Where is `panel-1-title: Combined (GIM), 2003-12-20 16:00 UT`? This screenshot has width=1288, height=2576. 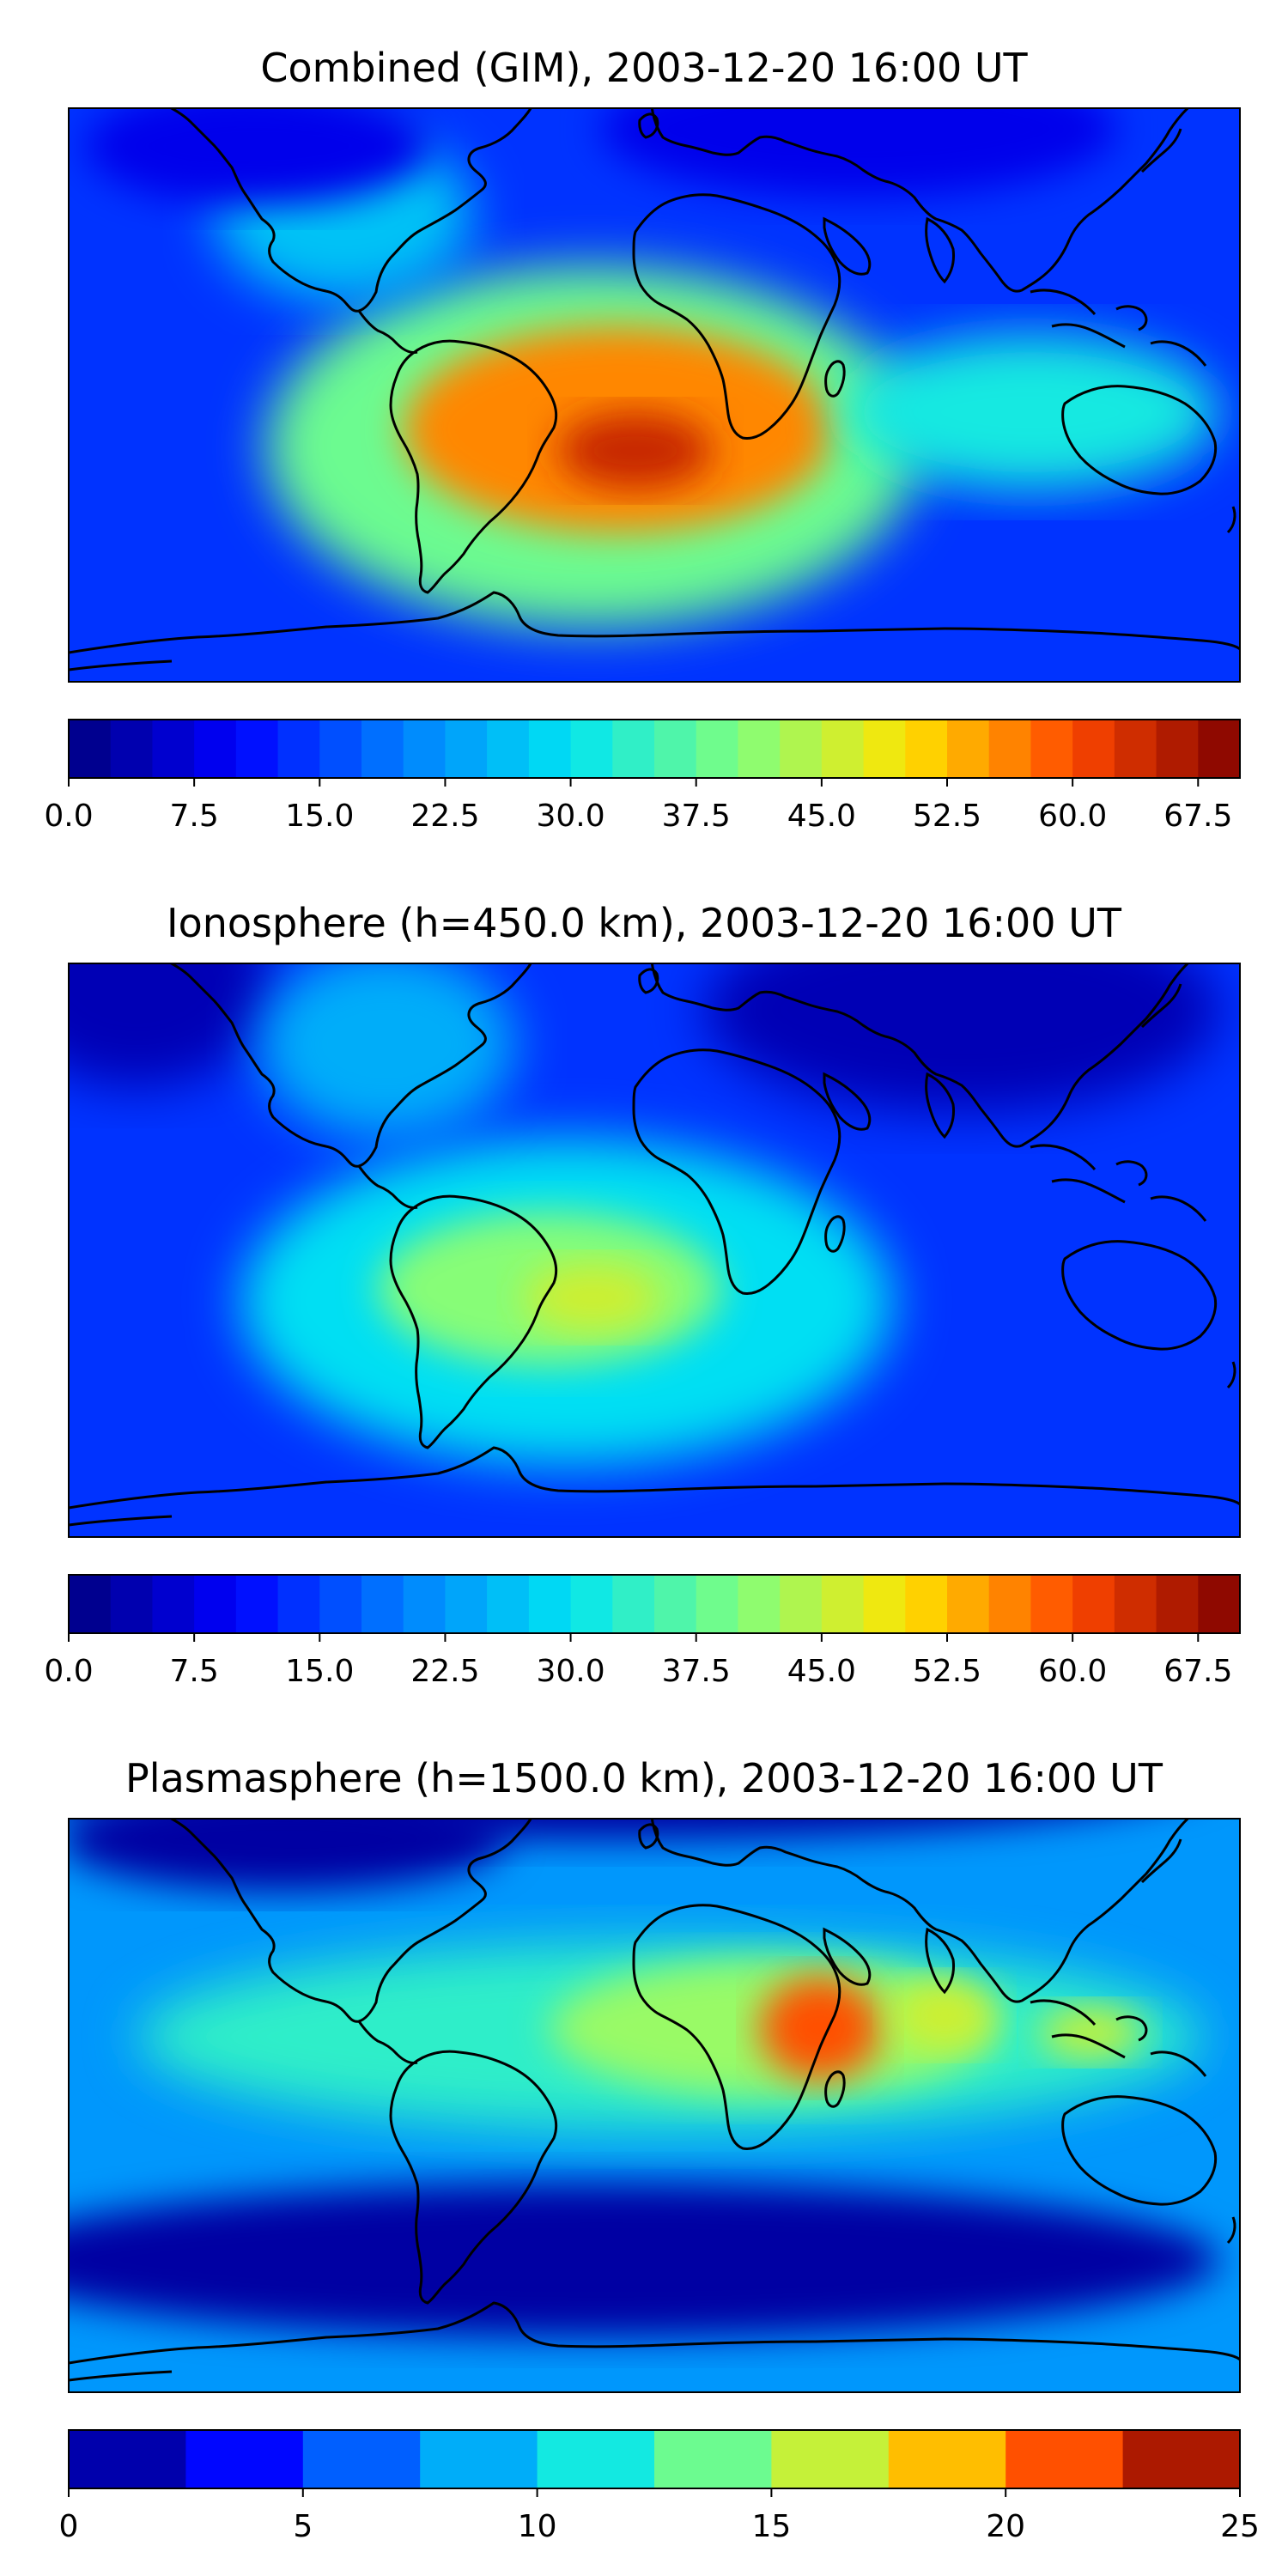
panel-1-title: Combined (GIM), 2003-12-20 16:00 UT is located at coordinates (644, 68).